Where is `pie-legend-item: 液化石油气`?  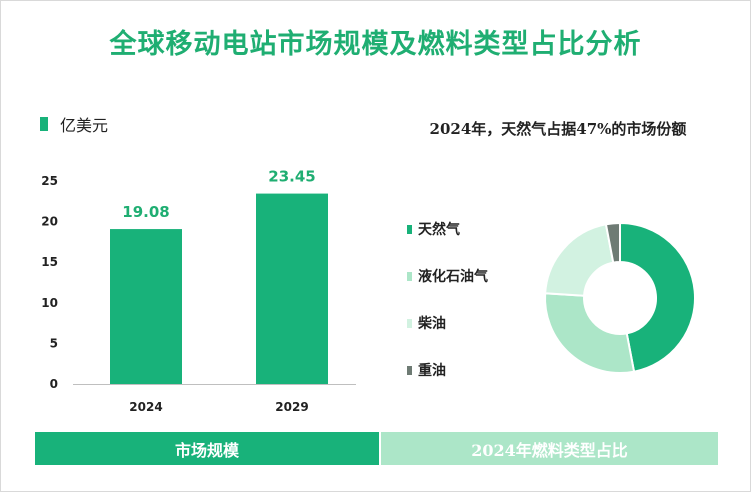 pie-legend-item: 液化石油气 is located at coordinates (447, 276).